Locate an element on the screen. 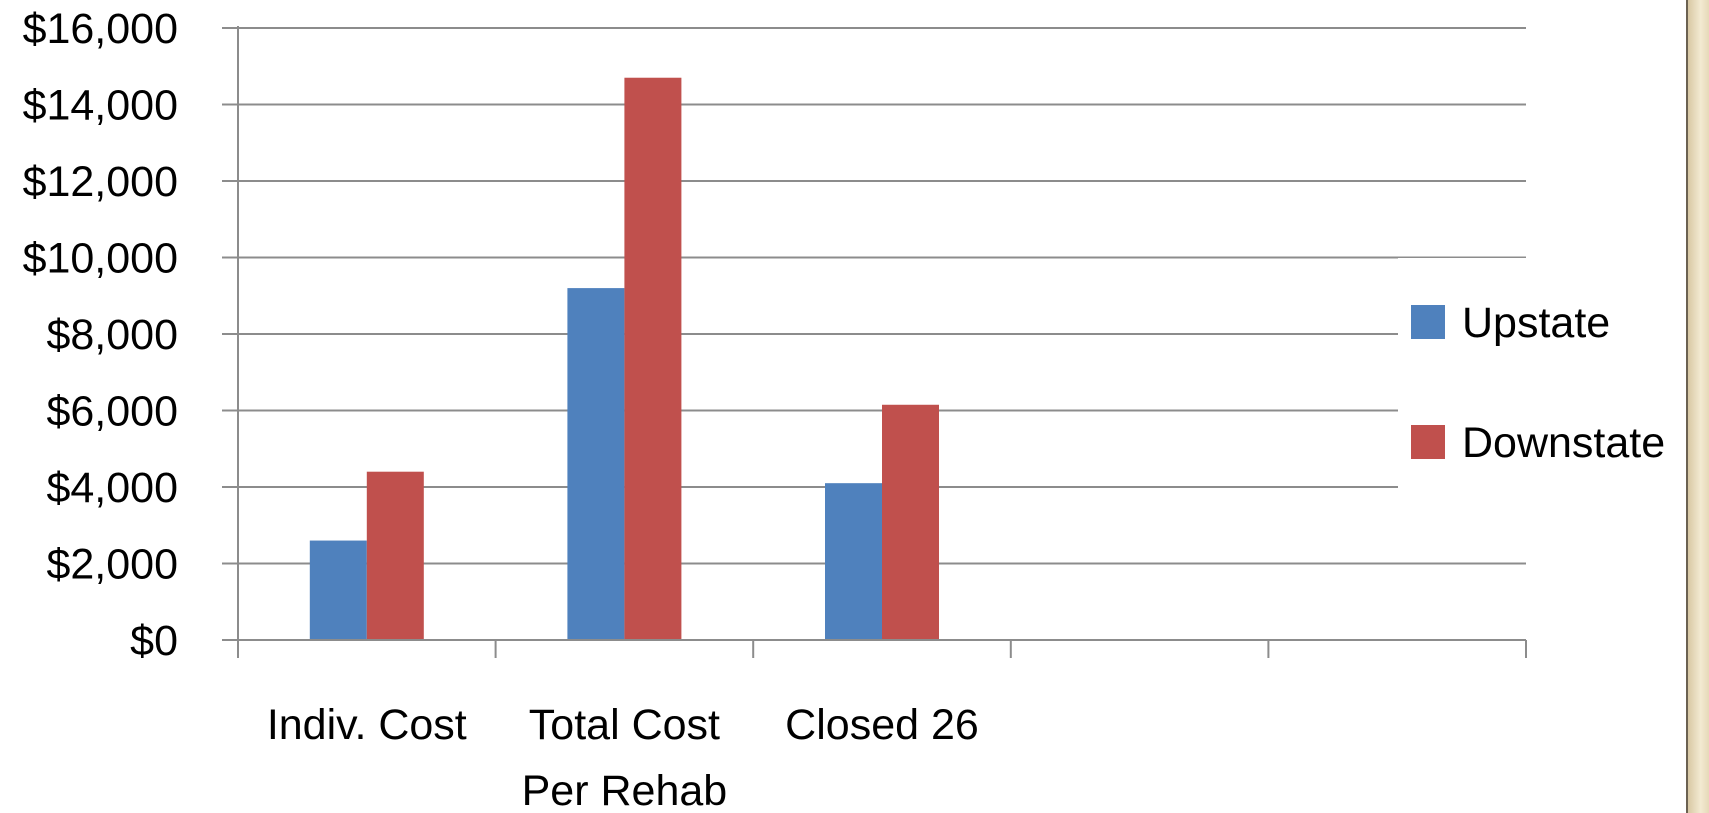  slide-edge-line is located at coordinates (1687, 406).